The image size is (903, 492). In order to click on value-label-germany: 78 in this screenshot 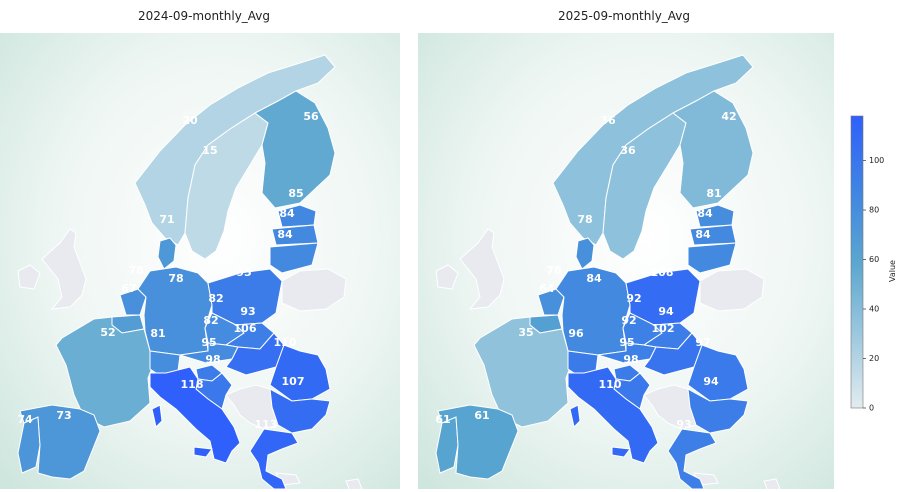, I will do `click(175, 278)`.